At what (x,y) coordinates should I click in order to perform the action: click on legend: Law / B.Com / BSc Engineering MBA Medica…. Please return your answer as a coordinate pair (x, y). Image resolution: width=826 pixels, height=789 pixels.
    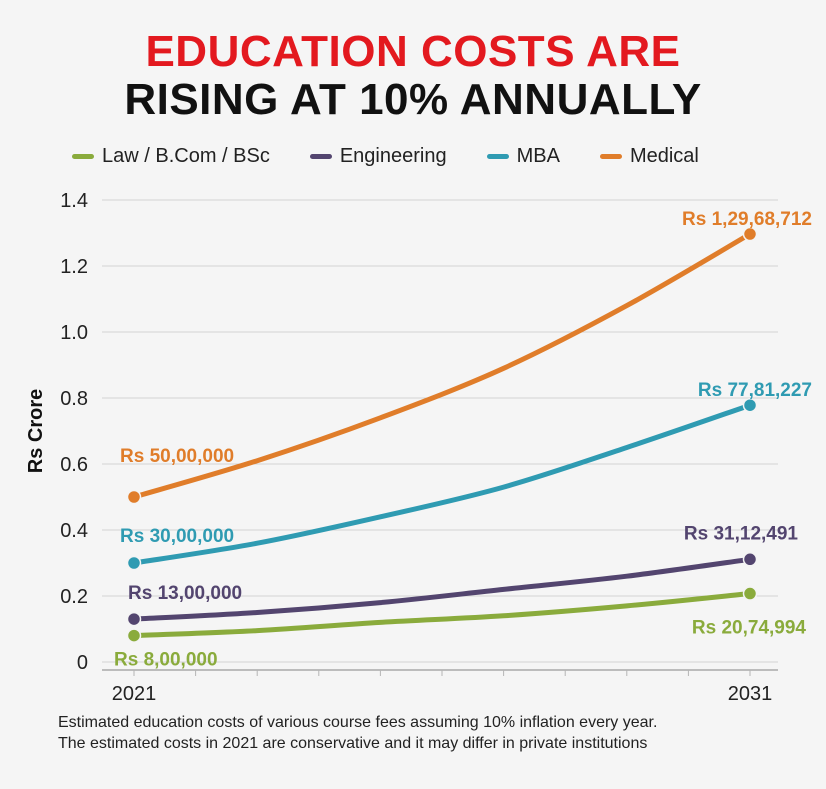
    Looking at the image, I should click on (385, 156).